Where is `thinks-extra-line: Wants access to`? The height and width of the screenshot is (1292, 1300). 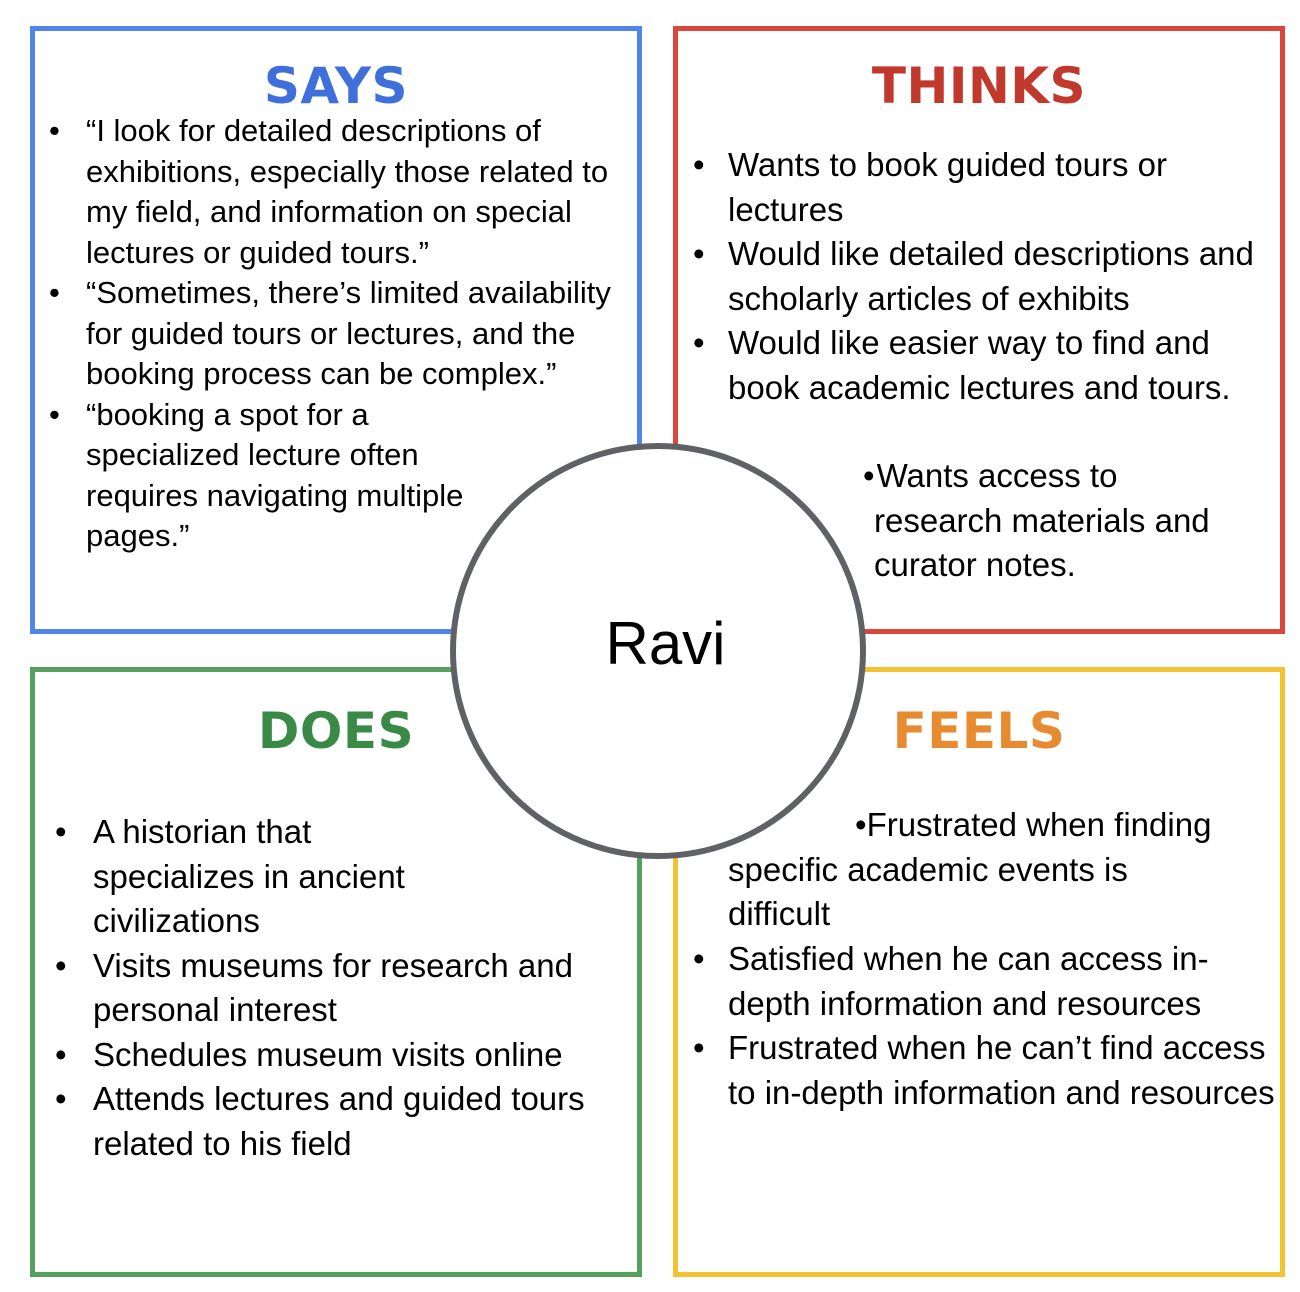
thinks-extra-line: Wants access to is located at coordinates (997, 475).